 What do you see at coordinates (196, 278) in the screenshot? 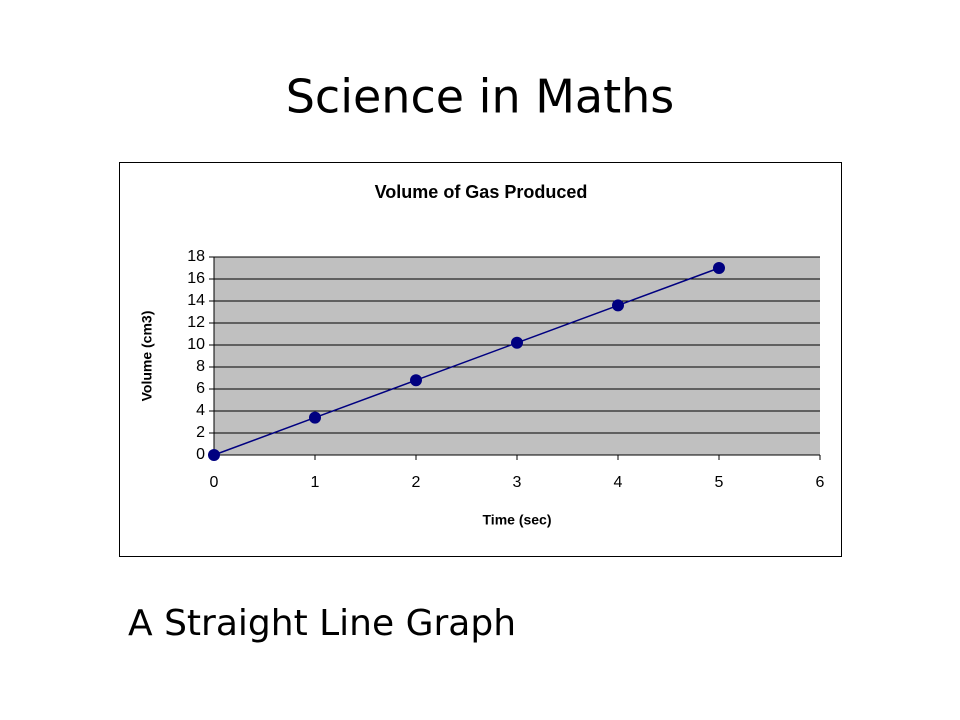
I see `y-tick-label: 16` at bounding box center [196, 278].